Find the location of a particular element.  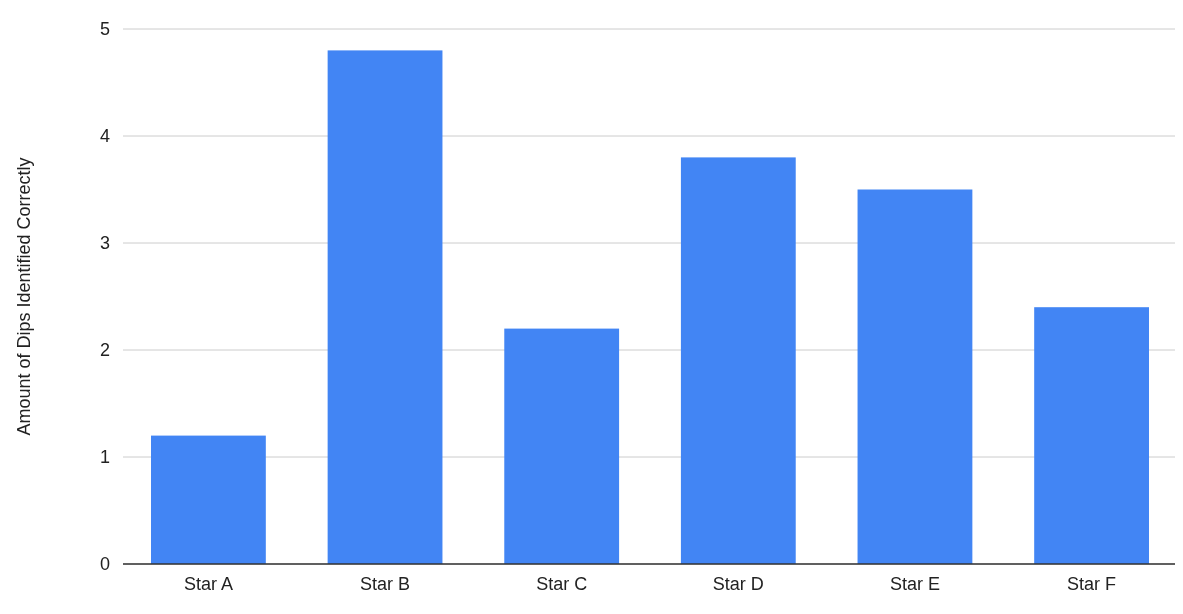

y-axis-title: Amount of Dips Identified Correctly is located at coordinates (24, 296).